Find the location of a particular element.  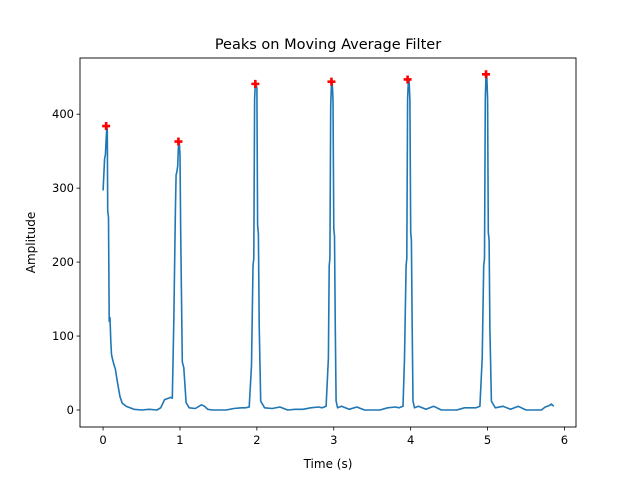

x-tick-label: 4 is located at coordinates (410, 440).